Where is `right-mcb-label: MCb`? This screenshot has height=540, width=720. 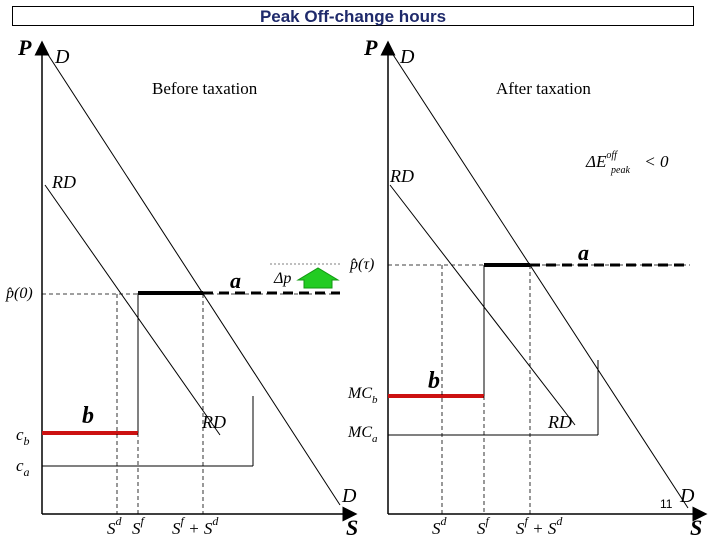 right-mcb-label: MCb is located at coordinates (362, 395).